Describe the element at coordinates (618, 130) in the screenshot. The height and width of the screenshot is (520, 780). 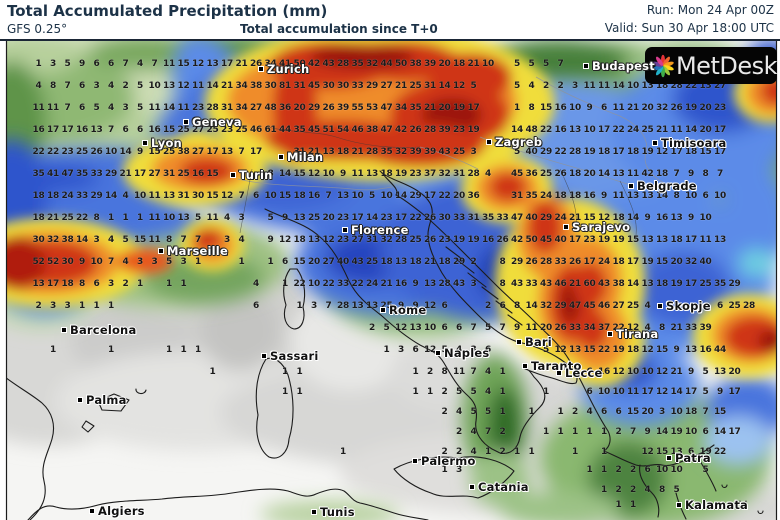
I see `grid-value: 22` at that location.